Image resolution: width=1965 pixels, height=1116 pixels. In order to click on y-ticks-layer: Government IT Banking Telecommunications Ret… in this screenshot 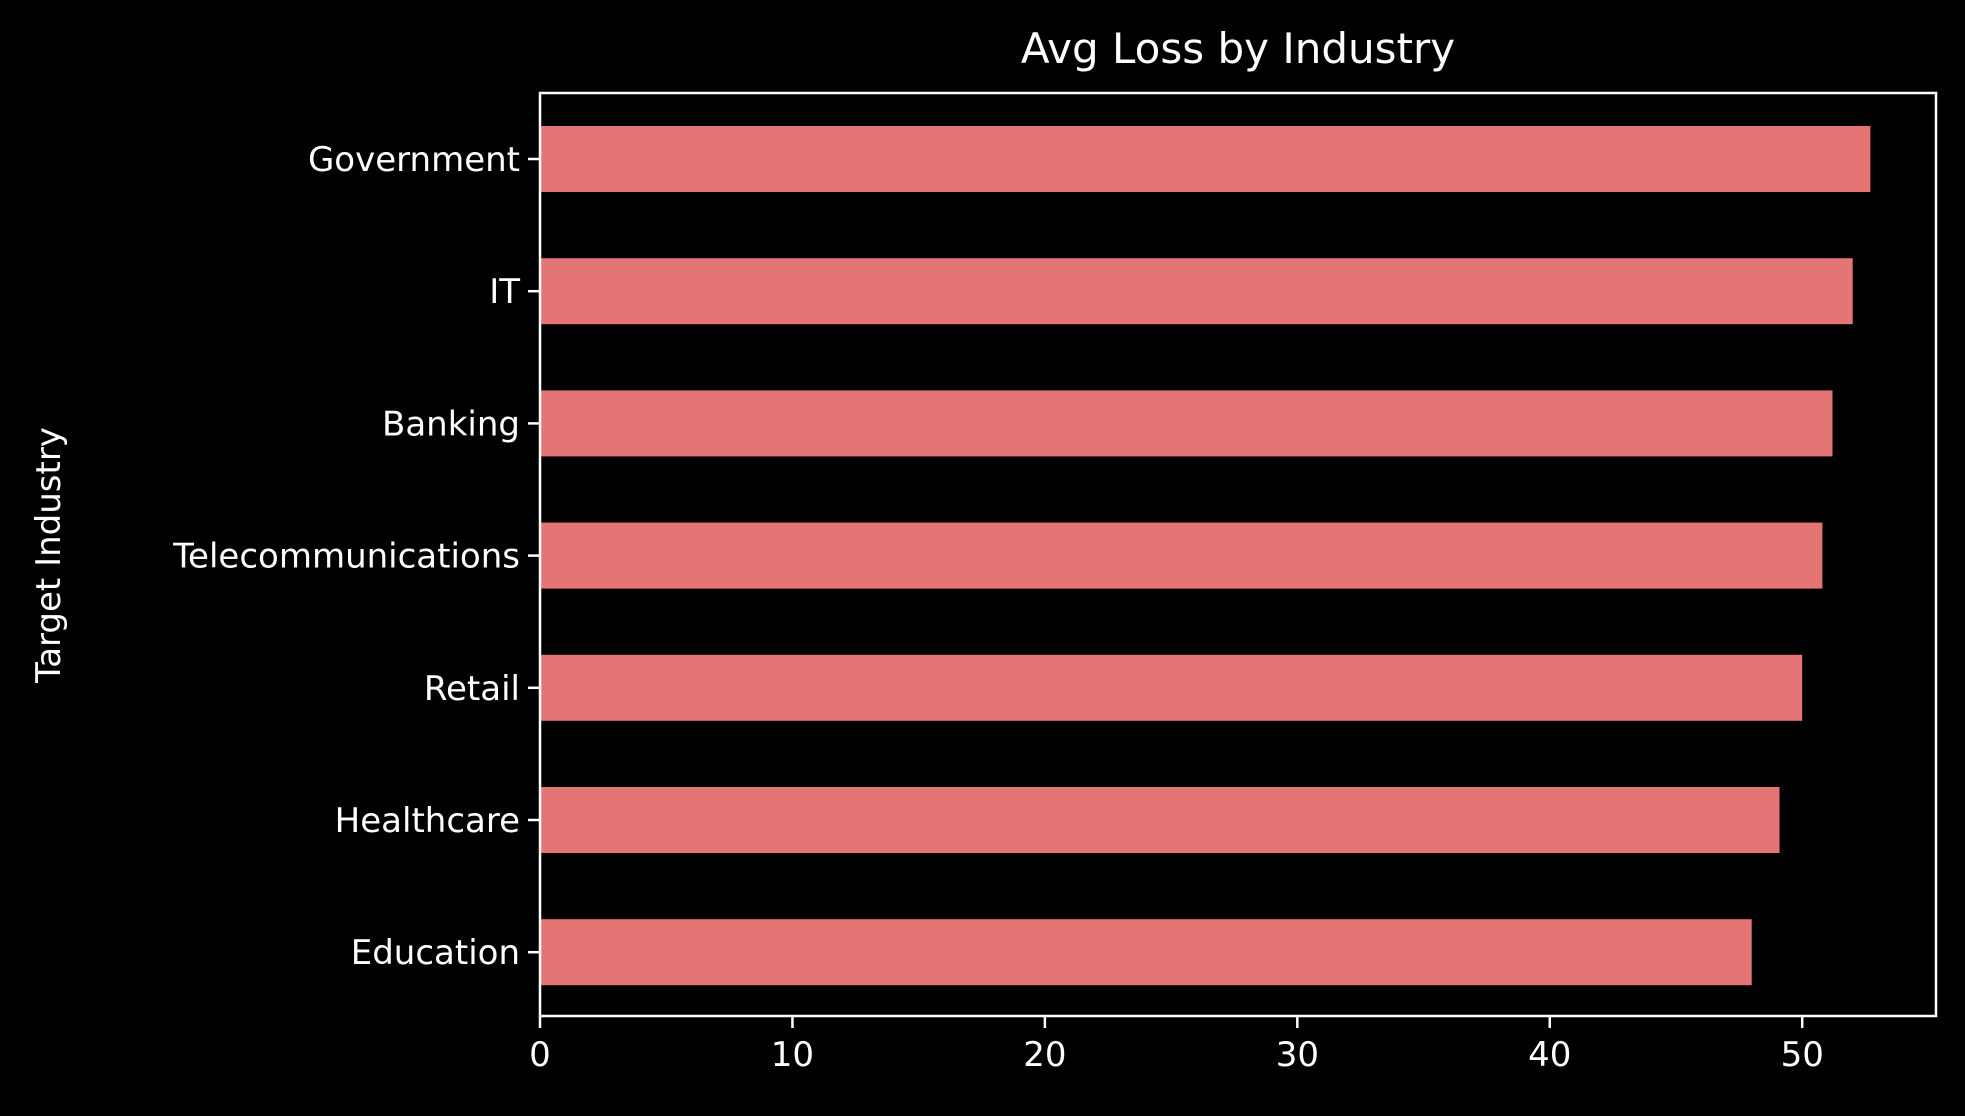, I will do `click(356, 556)`.